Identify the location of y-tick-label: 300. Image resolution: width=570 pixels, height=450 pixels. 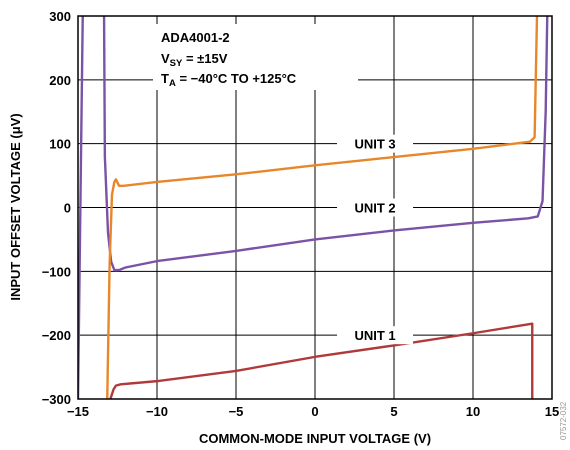
(60, 16).